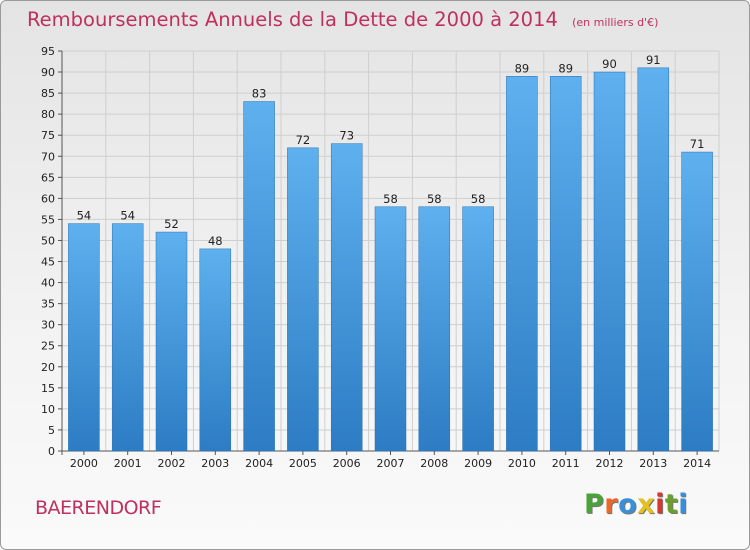  Describe the element at coordinates (48, 367) in the screenshot. I see `y-tick-label: 20` at that location.